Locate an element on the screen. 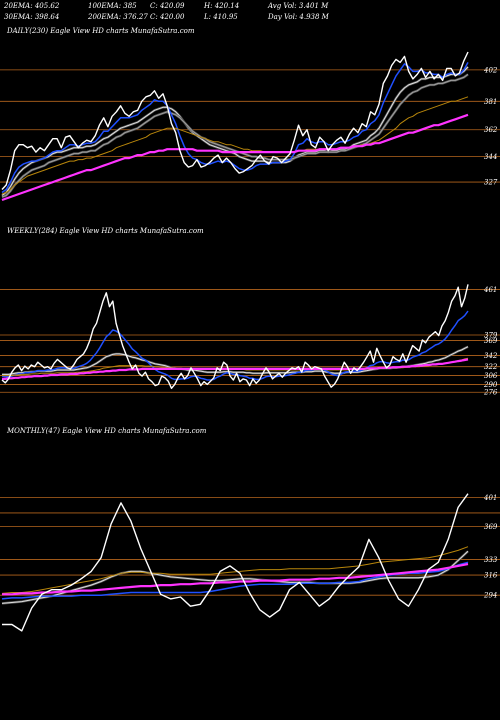  ema200-label: 200EMA: 376.27 is located at coordinates (118, 17).